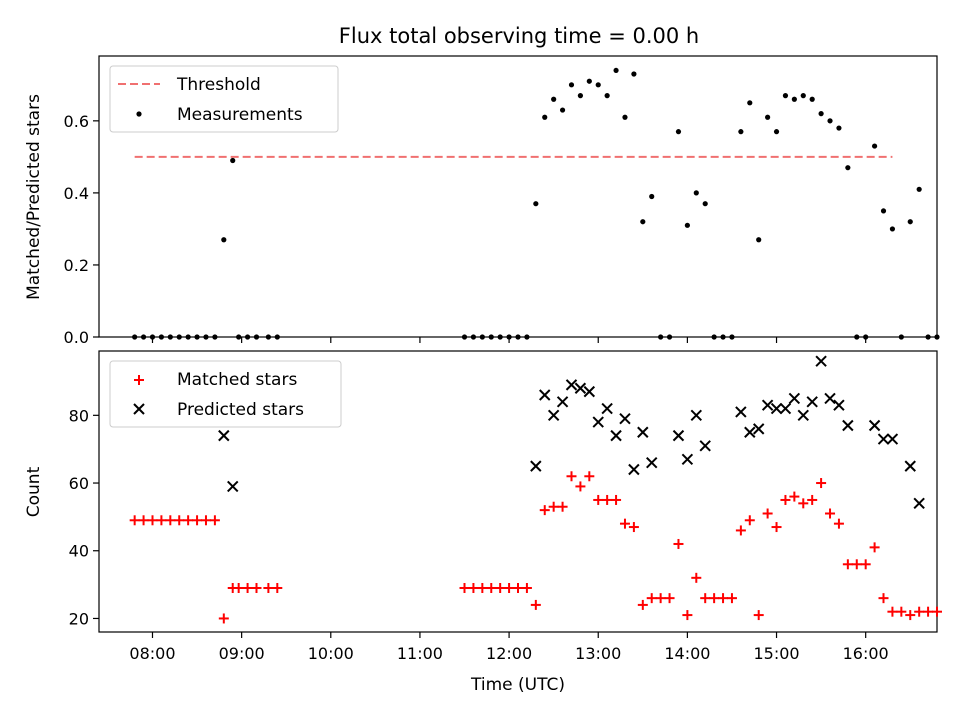 This screenshot has height=720, width=960. What do you see at coordinates (218, 85) in the screenshot?
I see `legend-threshold-label: Threshold` at bounding box center [218, 85].